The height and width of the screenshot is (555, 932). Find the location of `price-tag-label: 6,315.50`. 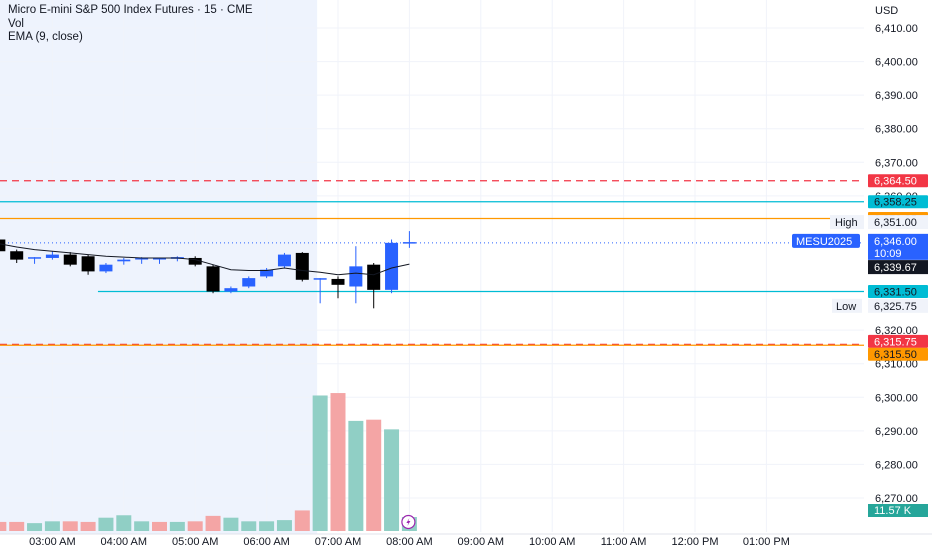

price-tag-label: 6,315.50 is located at coordinates (895, 355).